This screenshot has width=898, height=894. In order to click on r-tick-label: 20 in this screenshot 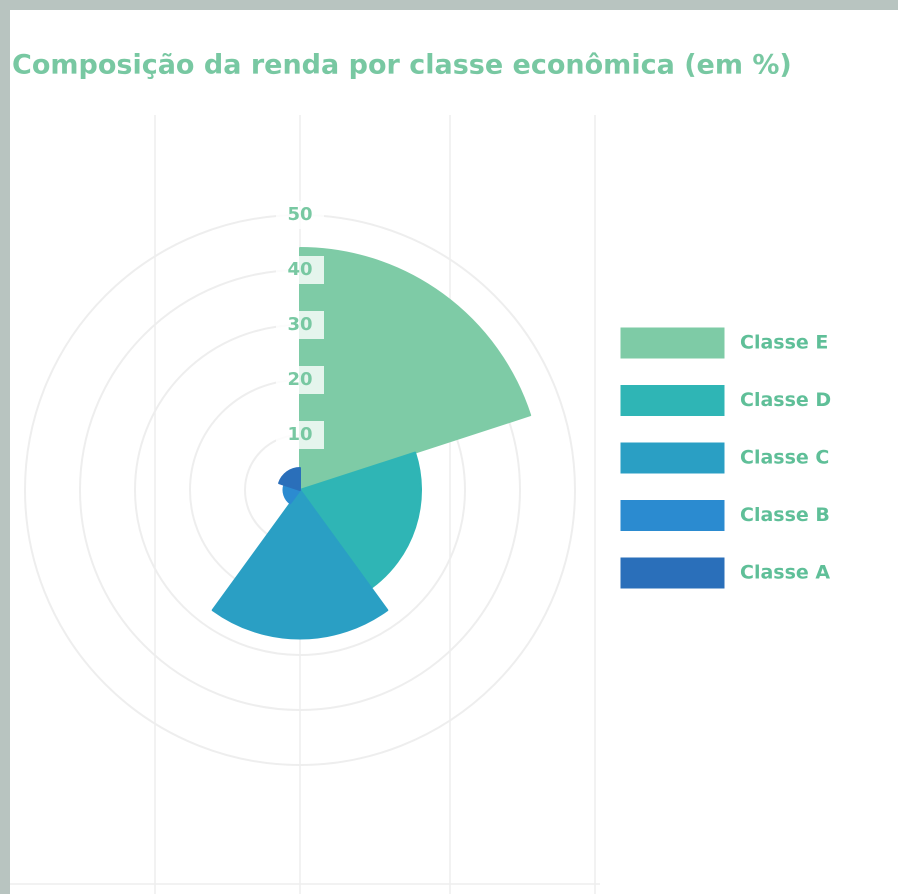, I will do `click(299, 379)`.